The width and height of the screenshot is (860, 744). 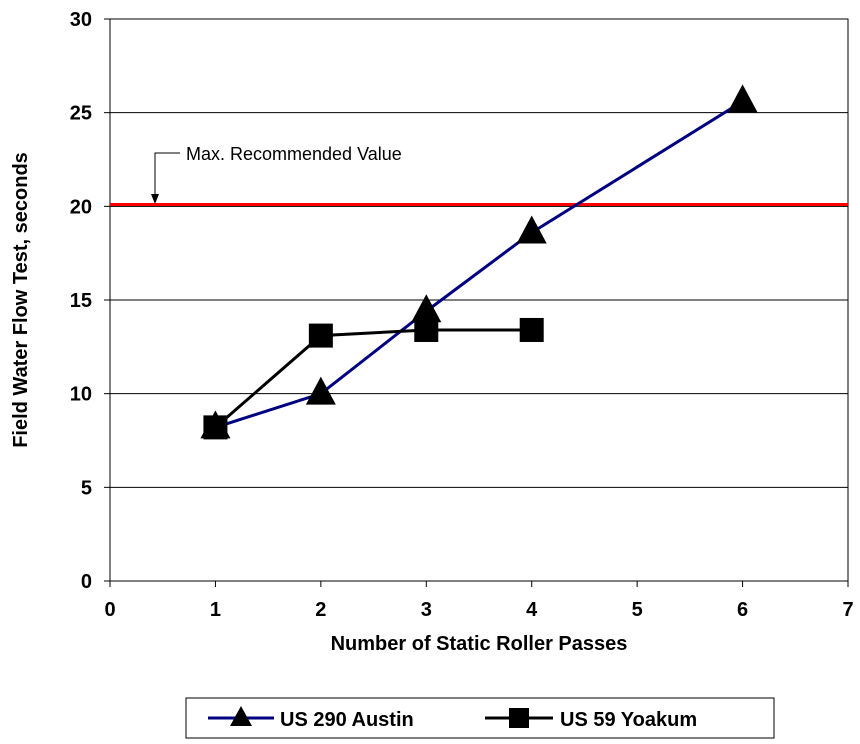 What do you see at coordinates (519, 718) in the screenshot?
I see `legend-square-marker` at bounding box center [519, 718].